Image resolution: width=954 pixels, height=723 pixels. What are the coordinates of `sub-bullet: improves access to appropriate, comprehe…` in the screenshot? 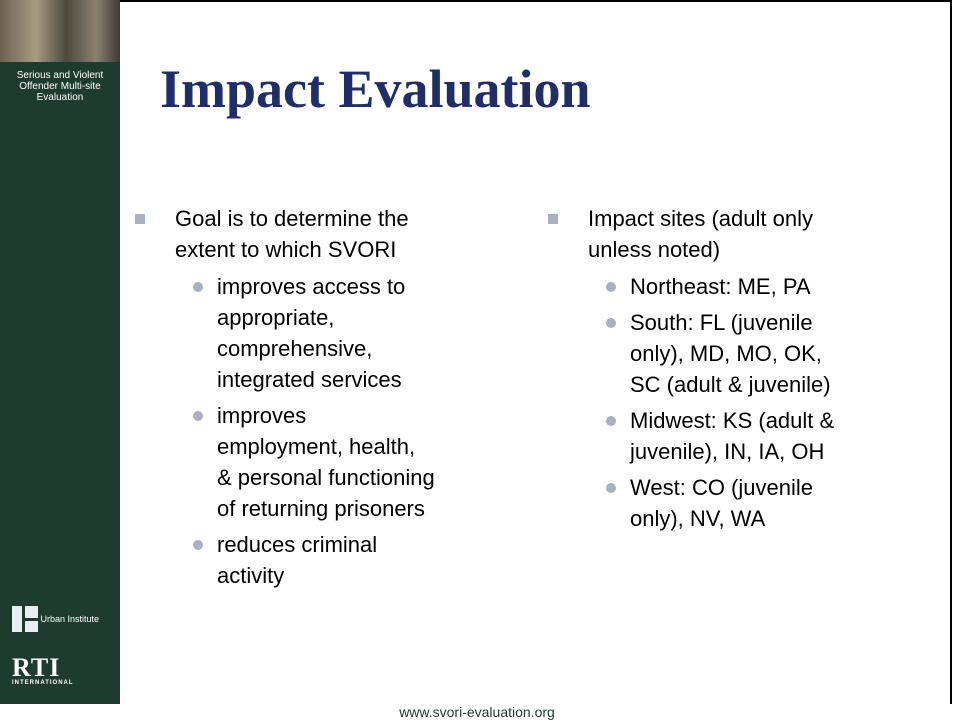 It's located at (314, 333).